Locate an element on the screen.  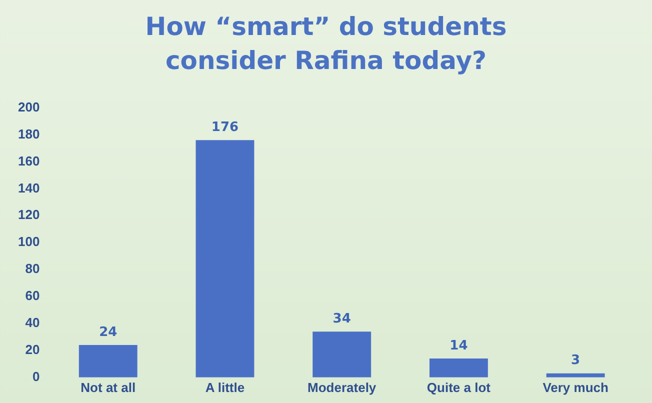
y-tick-label: 140 is located at coordinates (29, 188).